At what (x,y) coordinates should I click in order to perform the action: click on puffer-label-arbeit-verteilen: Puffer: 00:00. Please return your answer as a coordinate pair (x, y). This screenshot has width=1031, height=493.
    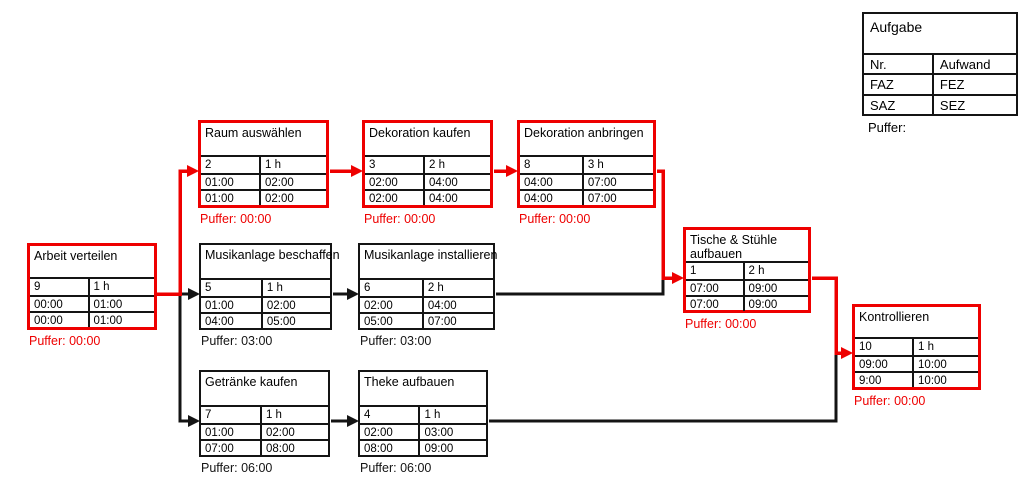
    Looking at the image, I should click on (65, 341).